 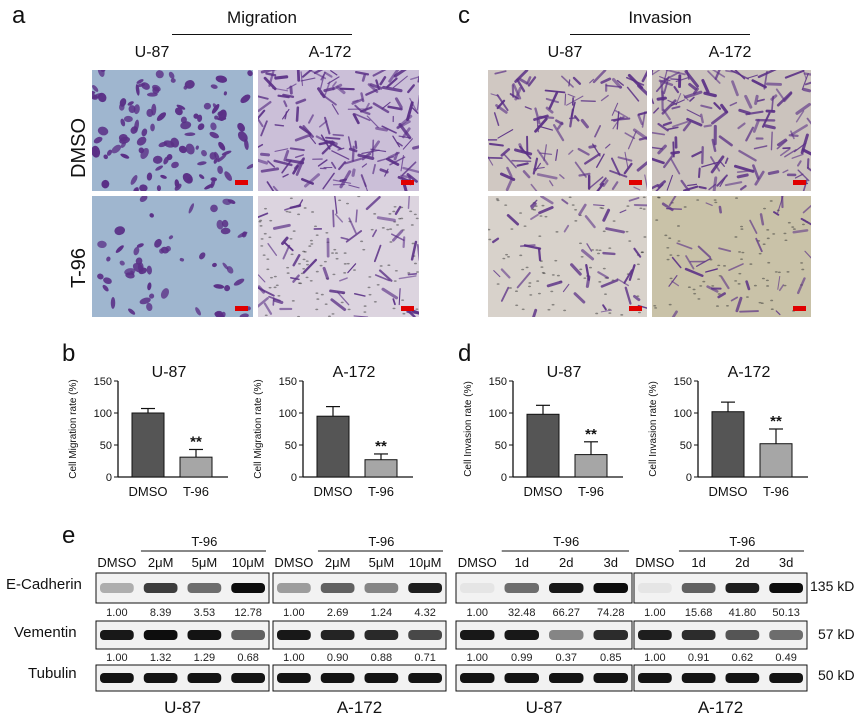 What do you see at coordinates (543, 445) in the screenshot?
I see `bar-dmso` at bounding box center [543, 445].